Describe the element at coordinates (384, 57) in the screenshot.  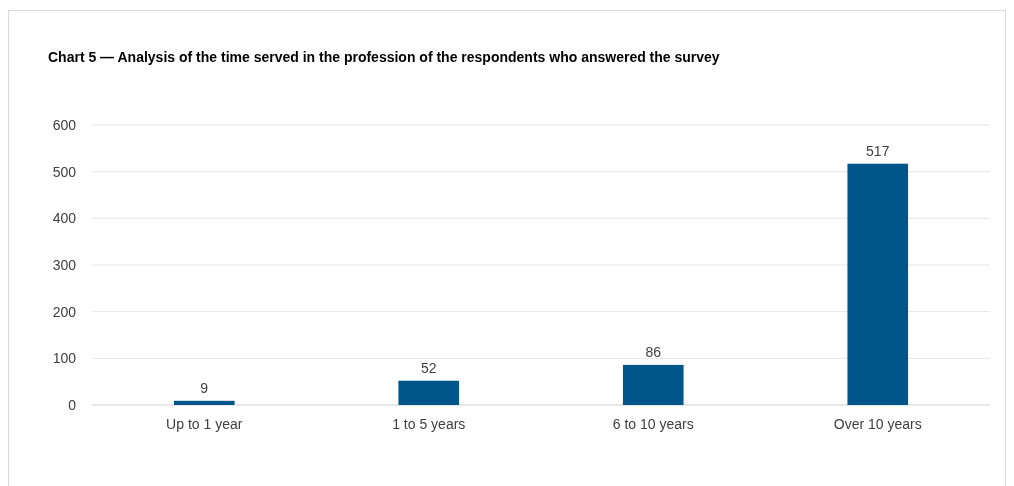
I see `chart-title: Chart 5 — Analysis of the time served in the profession of the respondents who answered the survey` at that location.